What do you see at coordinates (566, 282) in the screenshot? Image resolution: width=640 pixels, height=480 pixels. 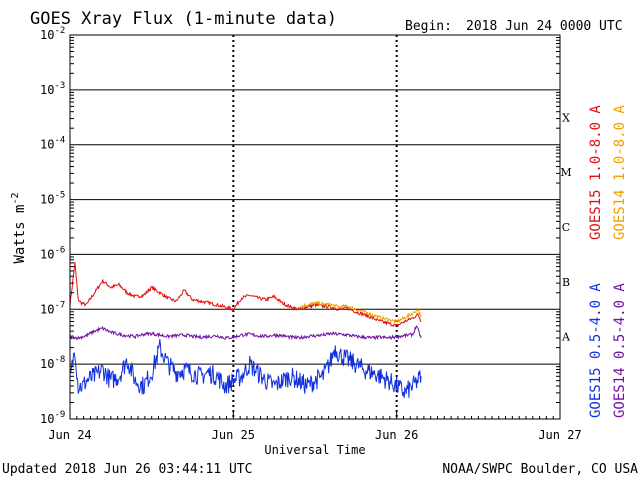 I see `flare-class-b: B` at bounding box center [566, 282].